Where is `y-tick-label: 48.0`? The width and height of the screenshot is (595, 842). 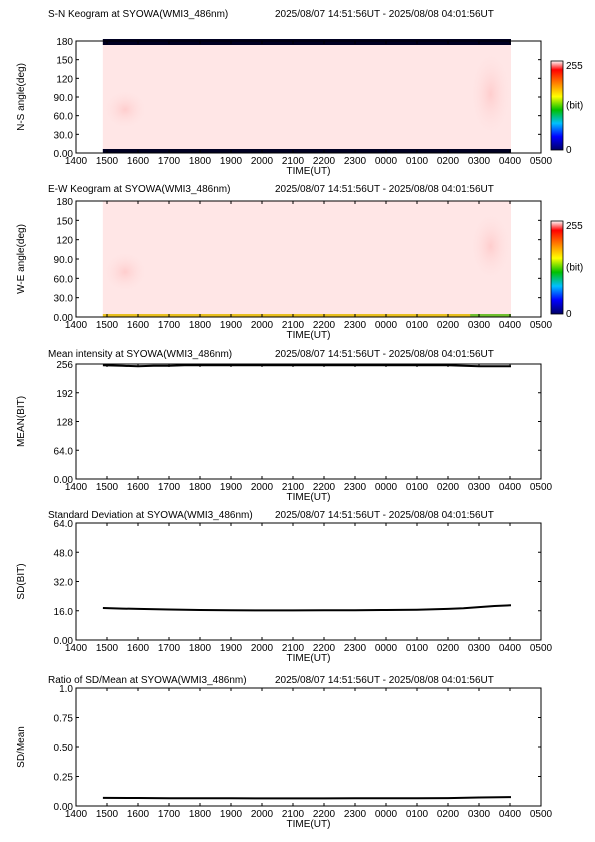
y-tick-label: 48.0 is located at coordinates (64, 553).